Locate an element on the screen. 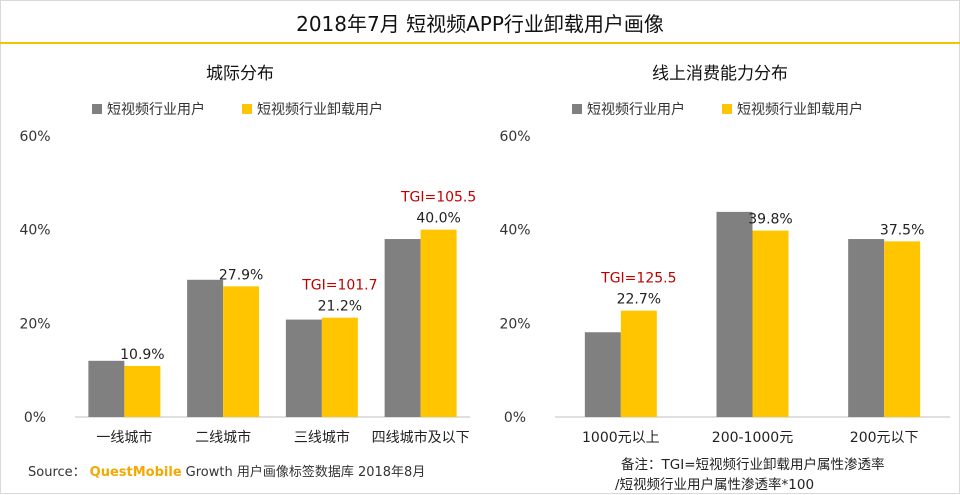  tgi-note-line1: 备注：TGI=短视频行业卸载用户属性渗透率 is located at coordinates (753, 465).